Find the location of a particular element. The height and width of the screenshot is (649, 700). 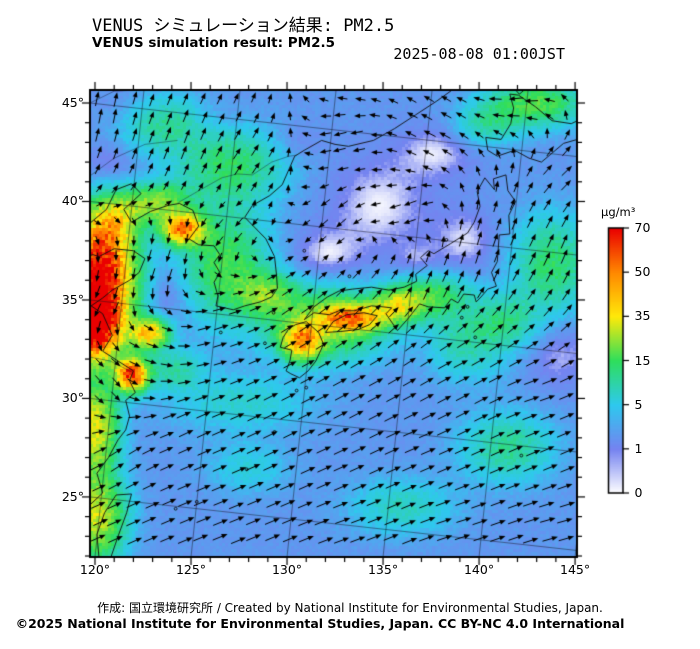

colorbar-units-label: µg/m³ is located at coordinates (618, 212).